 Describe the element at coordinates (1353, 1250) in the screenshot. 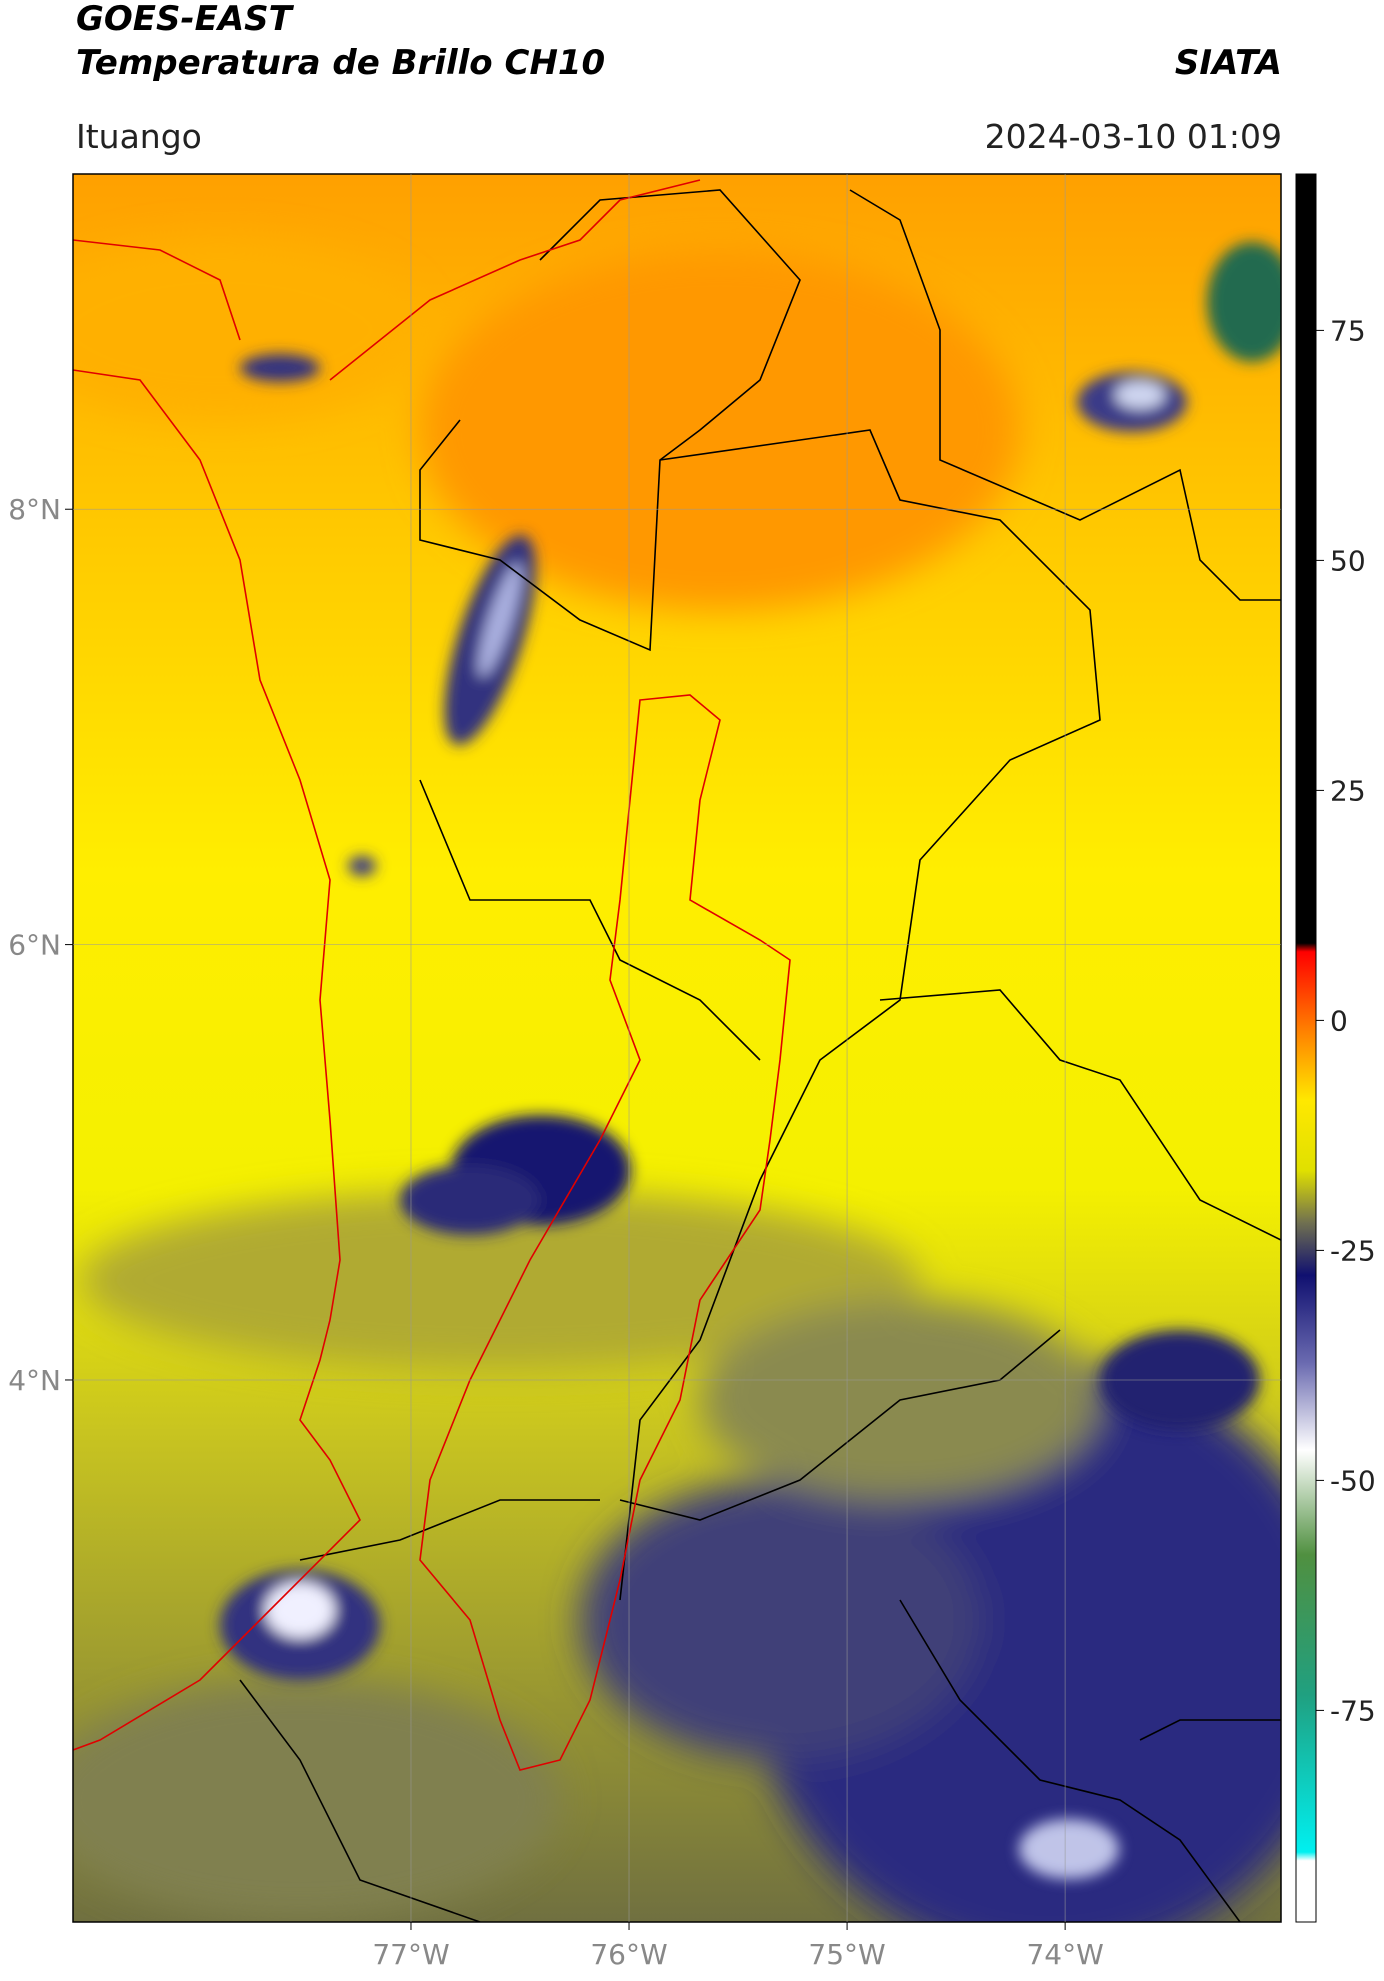

I see `colorbar-label: -25` at that location.